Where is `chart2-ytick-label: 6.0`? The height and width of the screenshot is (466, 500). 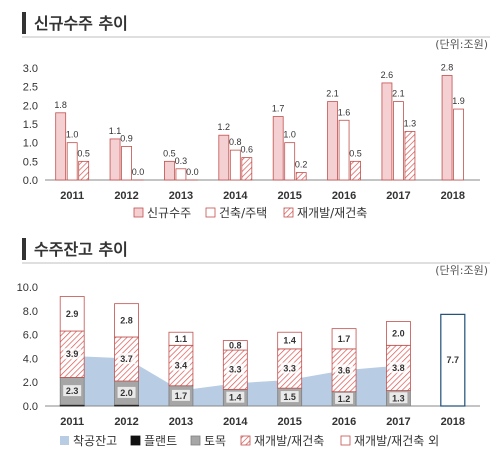
chart2-ytick-label: 6.0 is located at coordinates (30, 336).